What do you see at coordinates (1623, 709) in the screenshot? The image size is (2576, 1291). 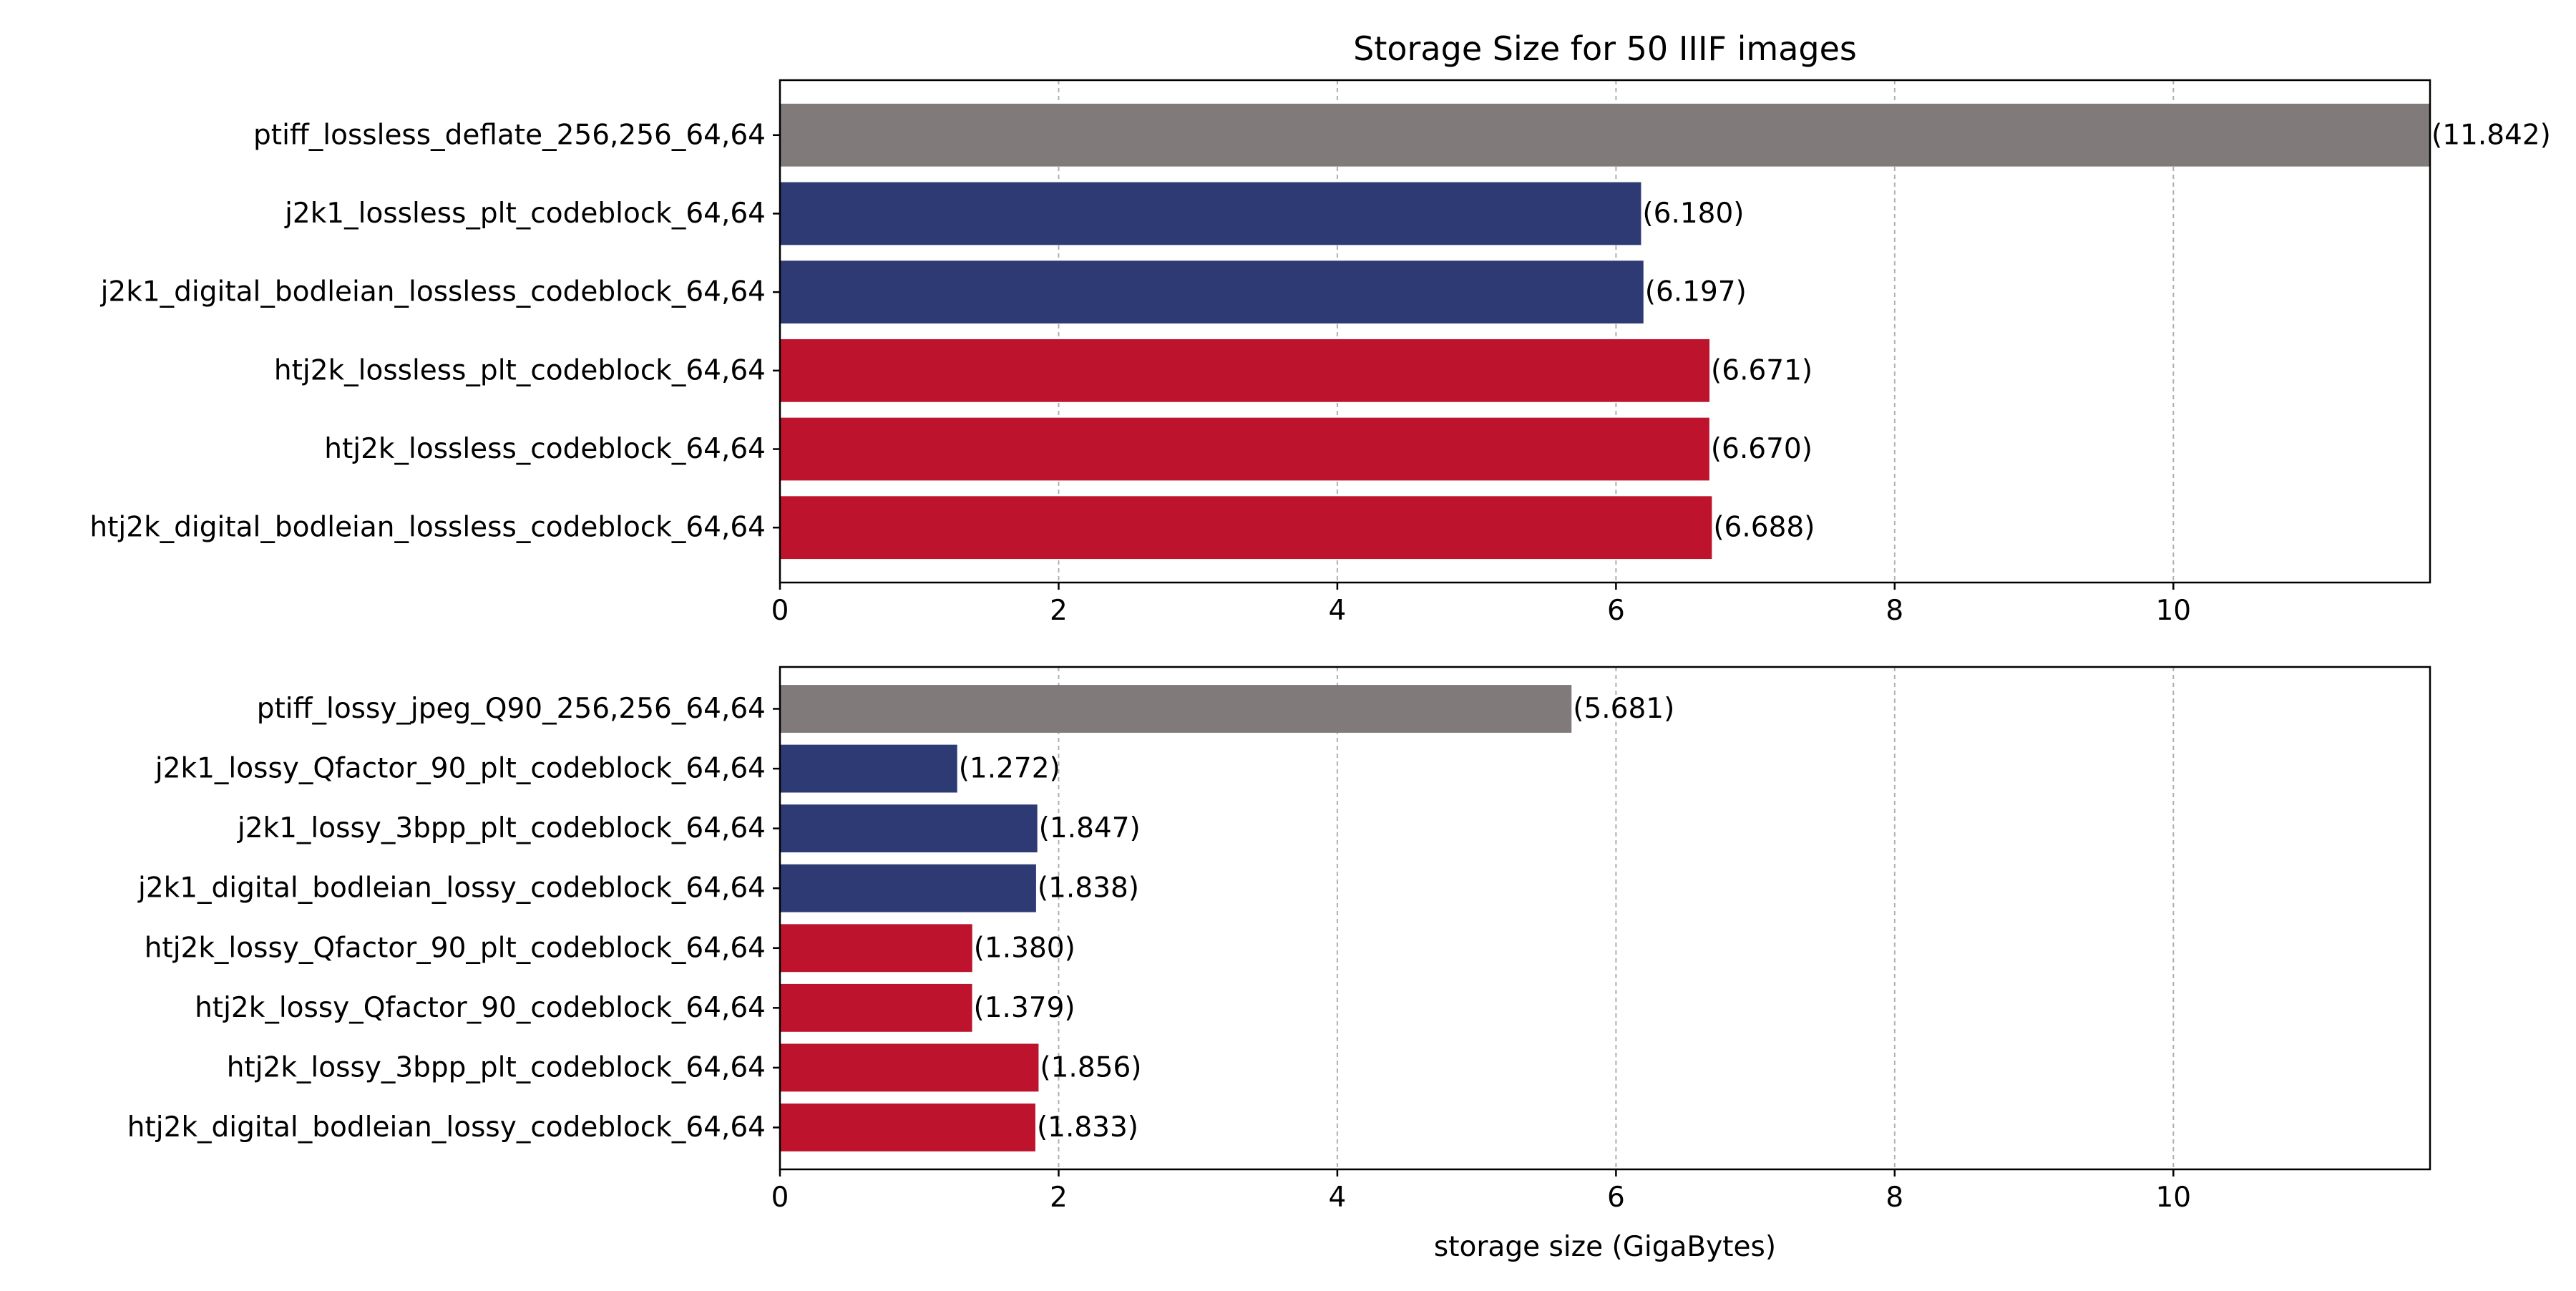 I see `lossy-value-label-0: (5.681)` at bounding box center [1623, 709].